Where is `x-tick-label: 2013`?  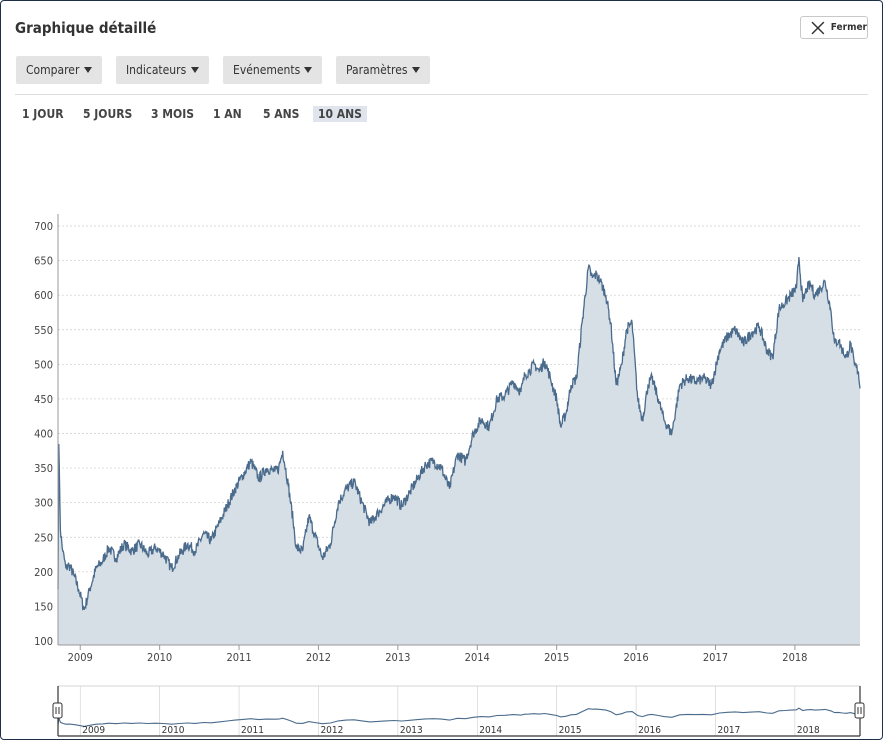 x-tick-label: 2013 is located at coordinates (397, 657).